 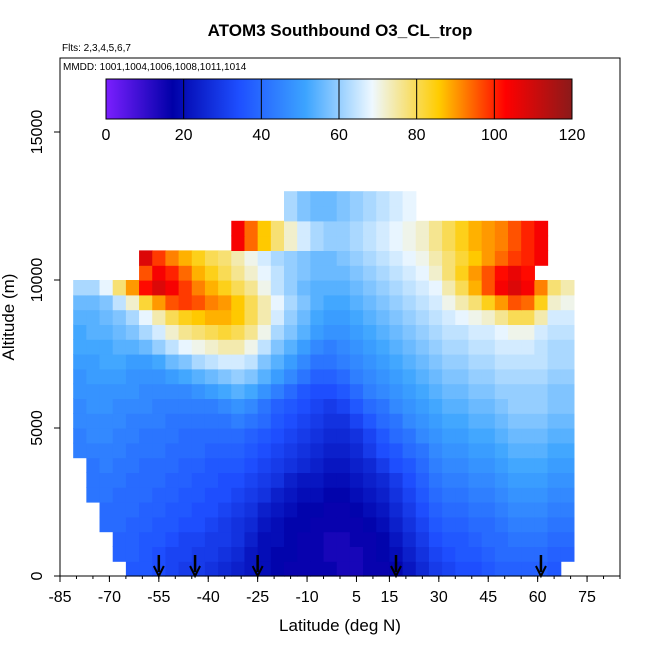 I want to click on x-tick-label: -10, so click(x=306, y=597).